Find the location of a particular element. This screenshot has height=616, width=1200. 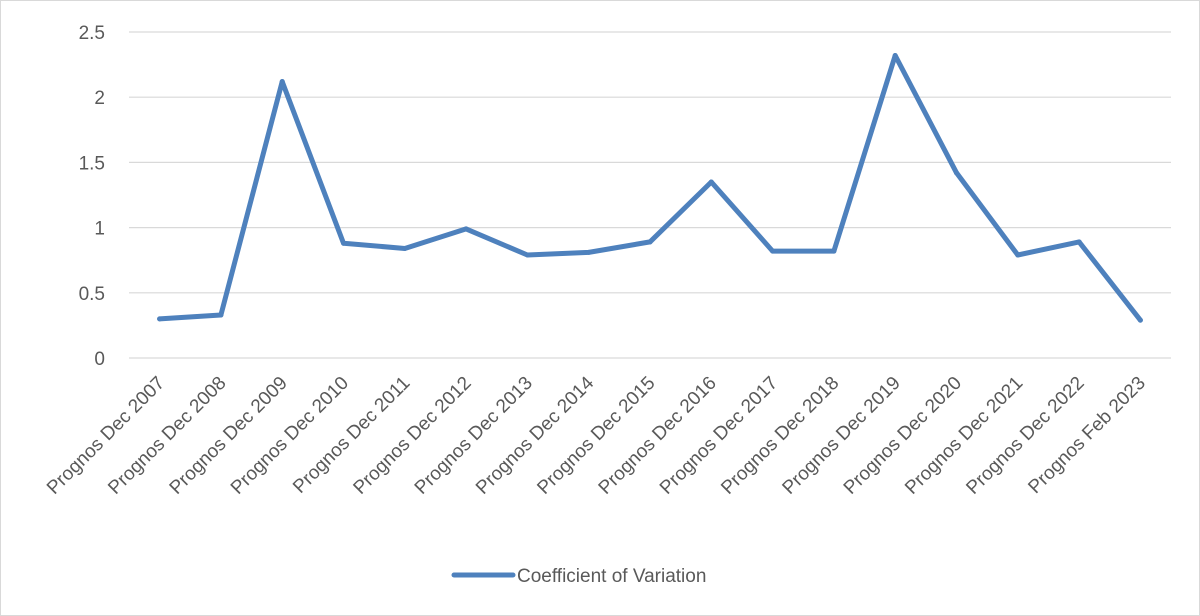

x-tick-label: Prognos Dec 2009 is located at coordinates (229, 436).